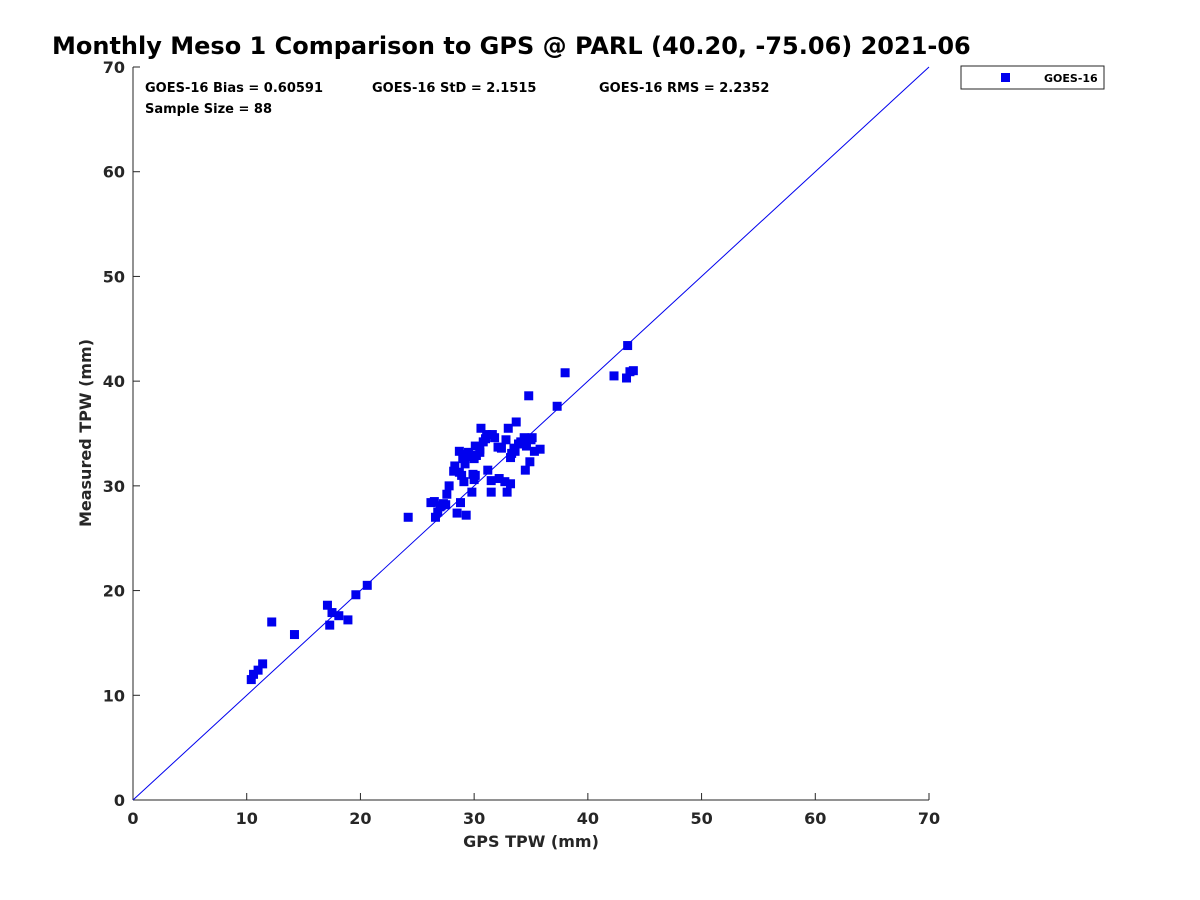 The width and height of the screenshot is (1200, 900). I want to click on y-tick-label: 40, so click(114, 381).